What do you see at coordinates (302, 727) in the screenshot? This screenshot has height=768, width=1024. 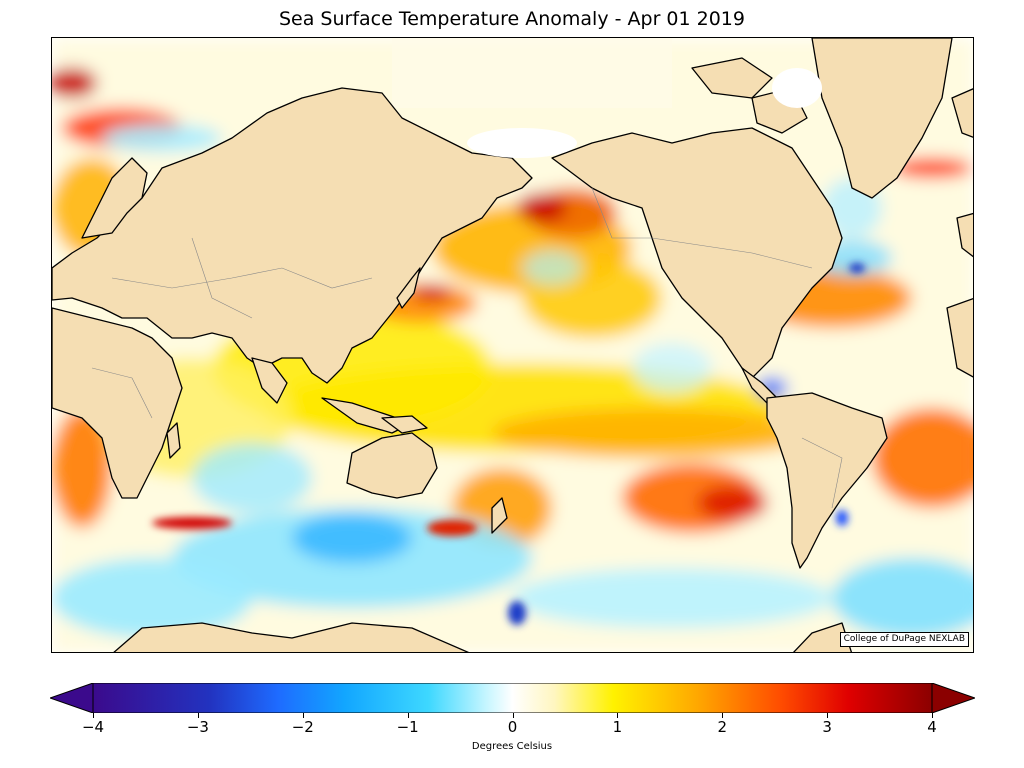 I see `colorbar-tick-label: −2` at bounding box center [302, 727].